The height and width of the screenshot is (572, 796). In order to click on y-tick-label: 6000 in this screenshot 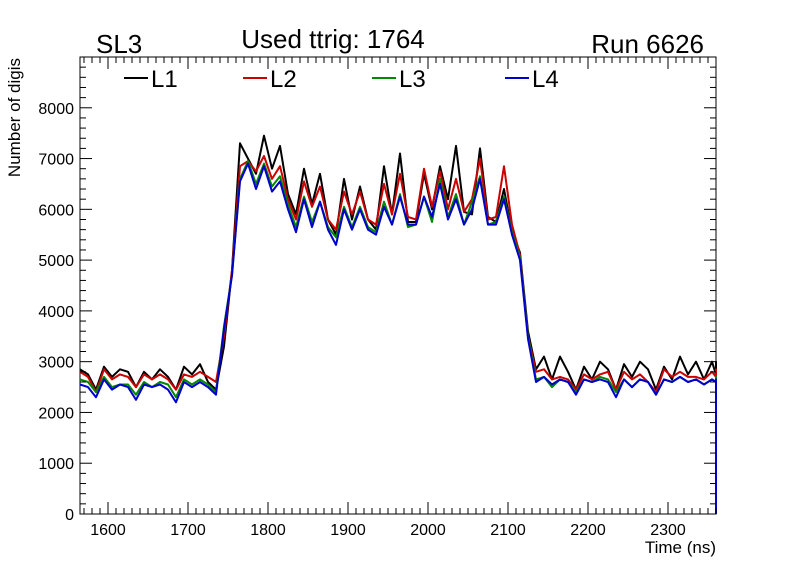, I will do `click(56, 210)`.